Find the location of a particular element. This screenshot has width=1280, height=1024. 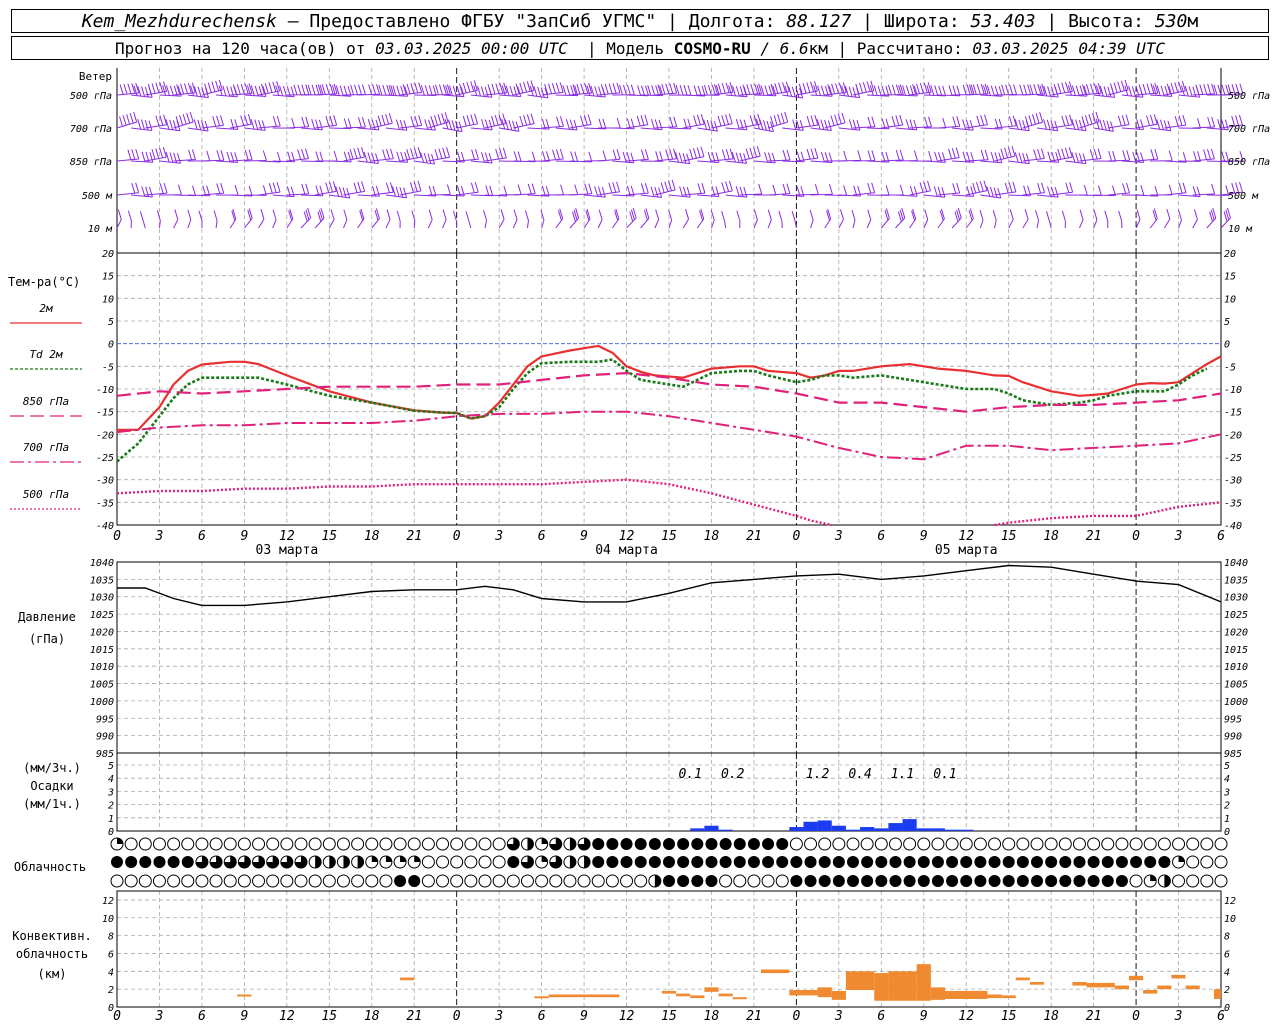

wind-title: Ветер is located at coordinates (95, 76).